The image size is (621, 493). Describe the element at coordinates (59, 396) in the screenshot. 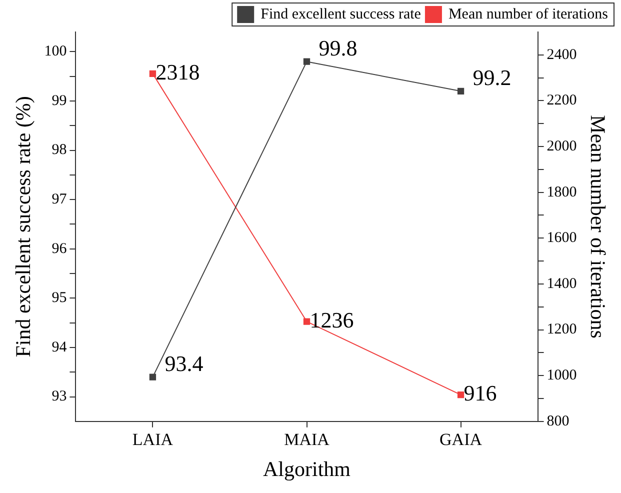

I see `y-tick-label: 93` at that location.